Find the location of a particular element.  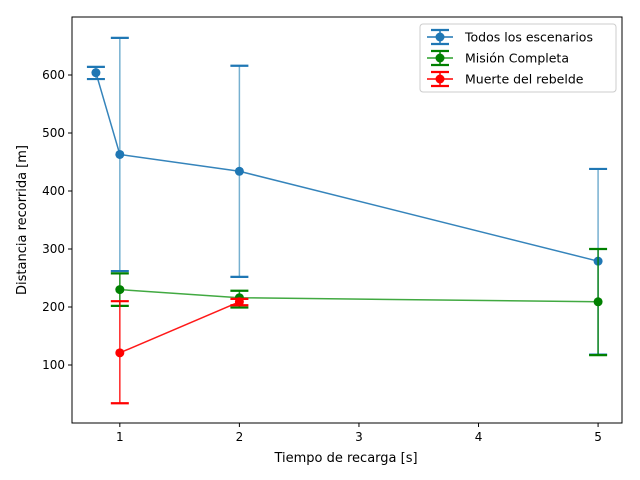

y-axis-label: Distancia recorrida [m] is located at coordinates (22, 220).